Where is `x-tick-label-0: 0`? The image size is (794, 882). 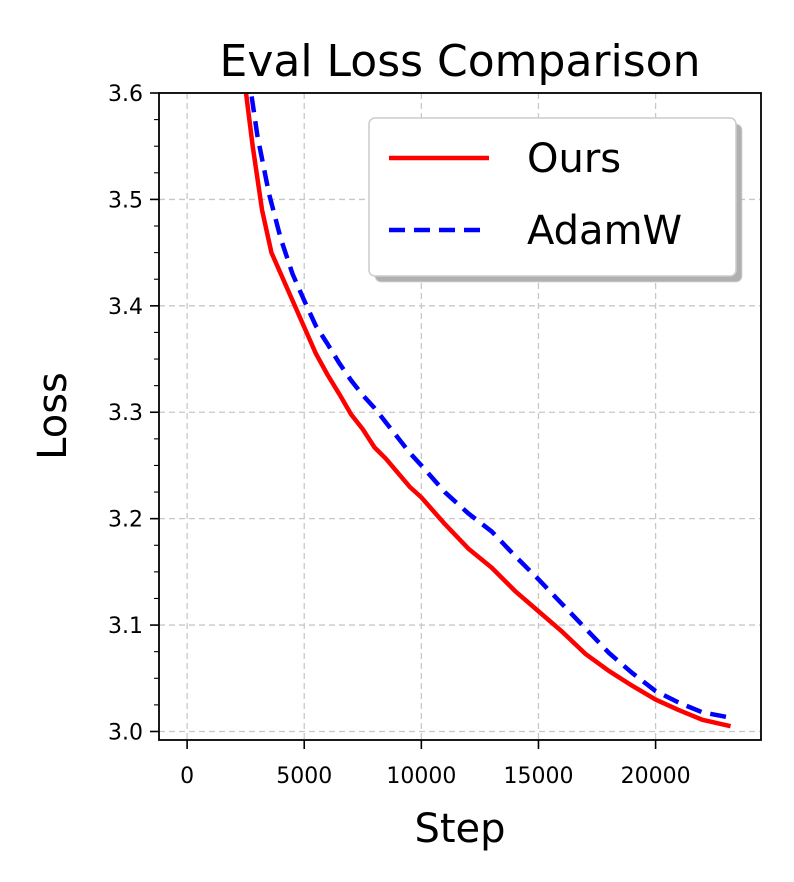 x-tick-label-0: 0 is located at coordinates (187, 776).